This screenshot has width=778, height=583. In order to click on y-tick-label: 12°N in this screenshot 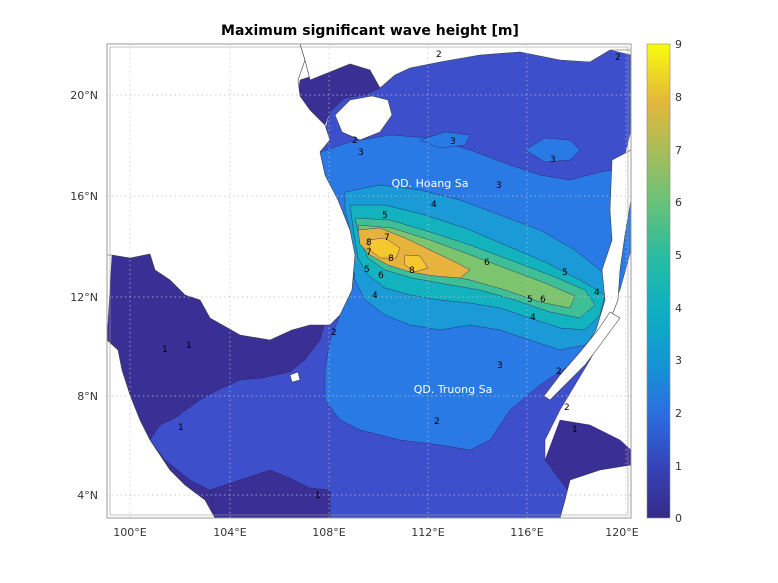, I will do `click(84, 297)`.